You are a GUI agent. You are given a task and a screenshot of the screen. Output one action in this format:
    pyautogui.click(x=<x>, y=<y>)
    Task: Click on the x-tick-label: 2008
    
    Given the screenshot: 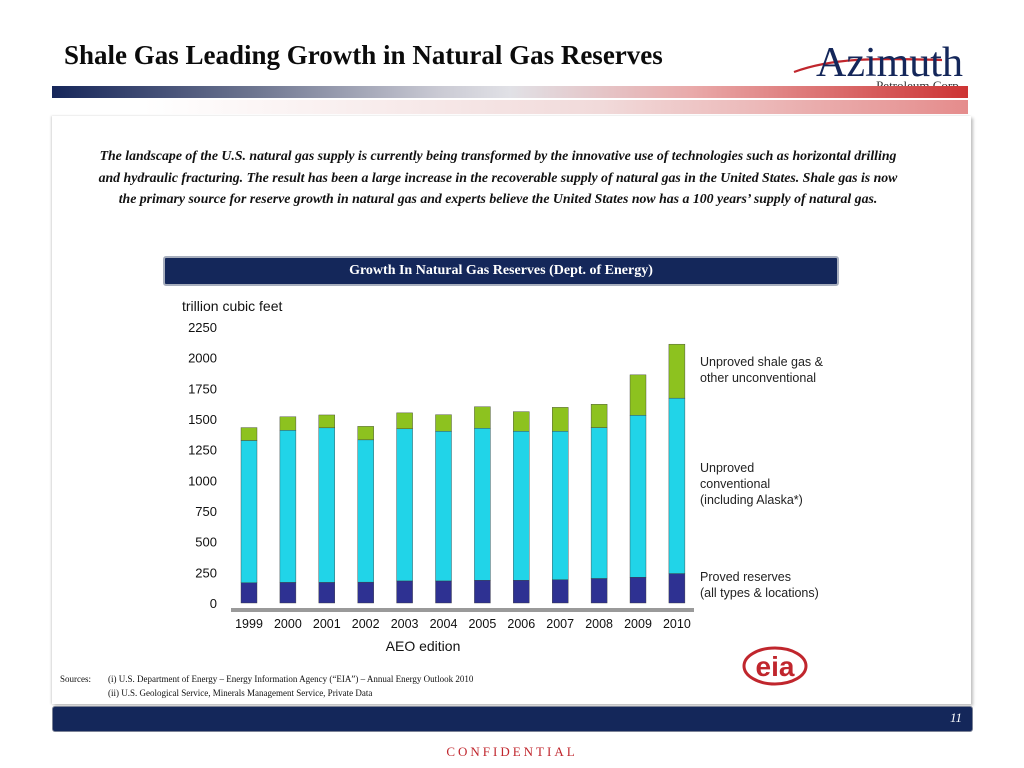 What is the action you would take?
    pyautogui.click(x=599, y=624)
    